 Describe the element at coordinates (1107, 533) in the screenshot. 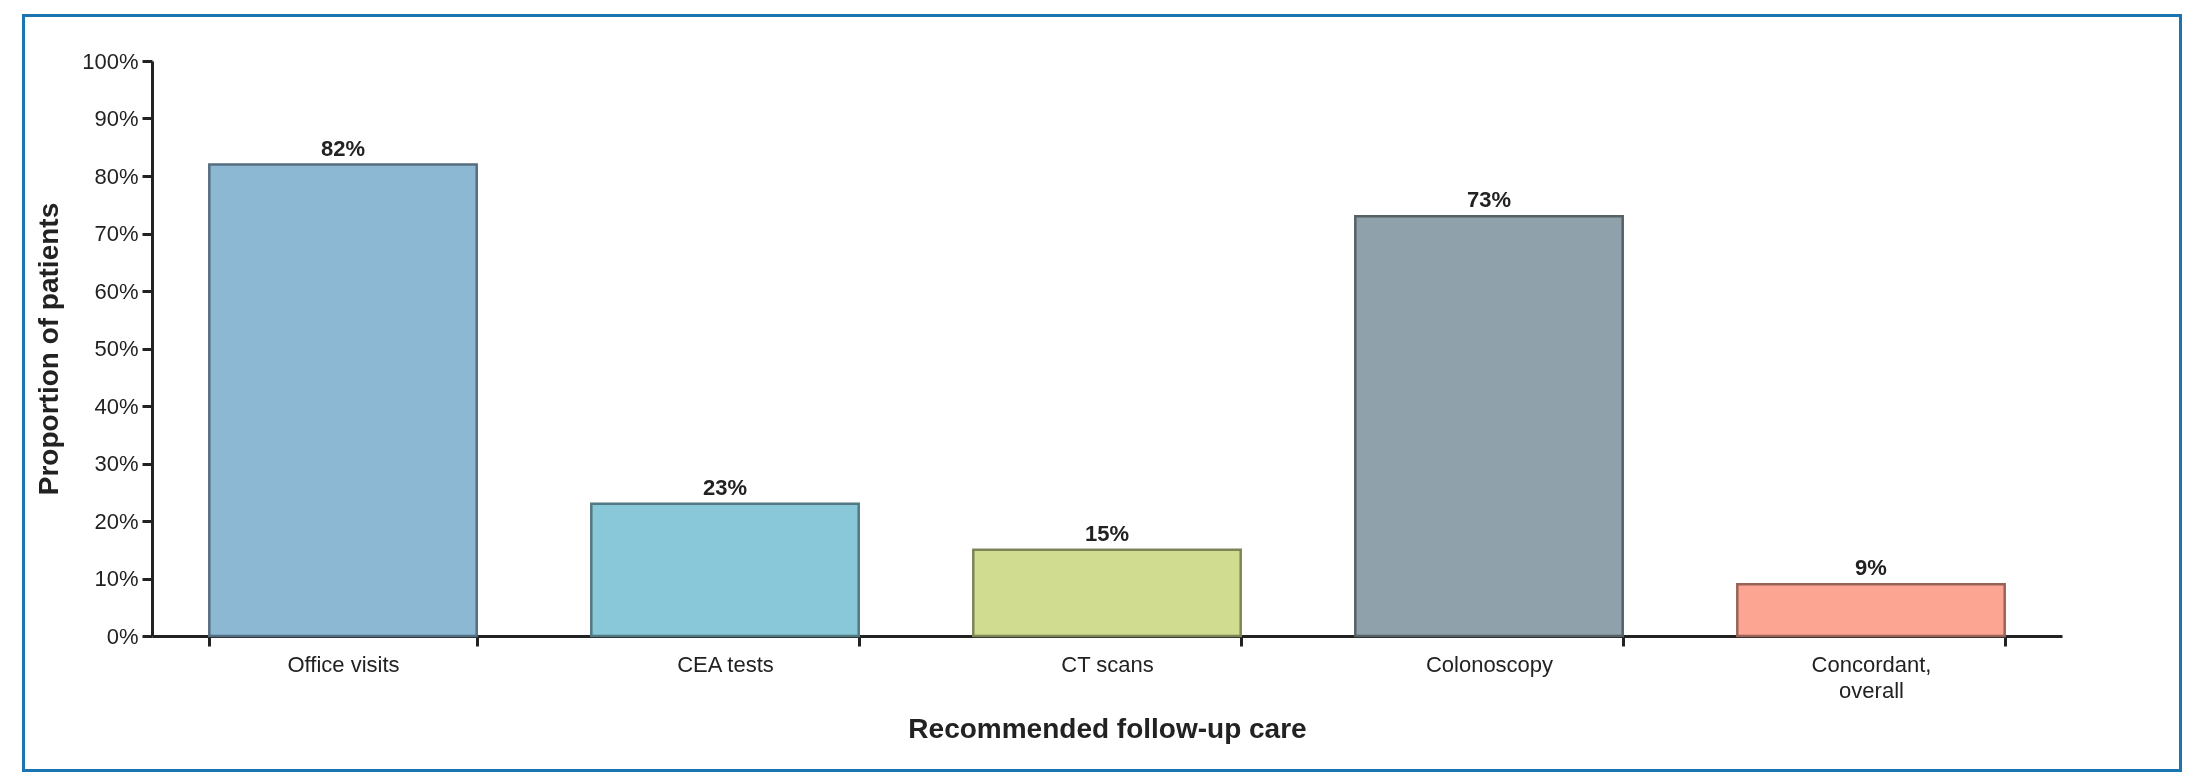

I see `data-label: 15%` at that location.